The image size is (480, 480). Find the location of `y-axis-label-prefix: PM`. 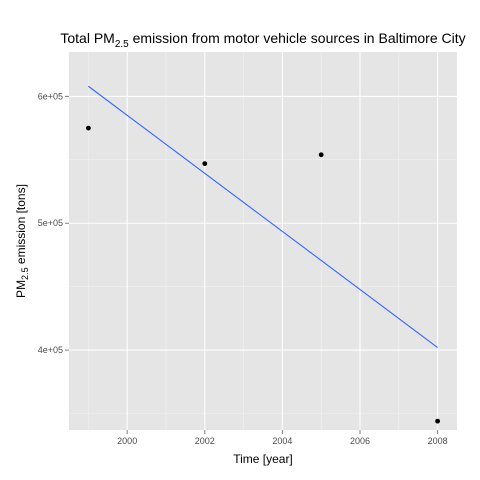

y-axis-label-prefix: PM is located at coordinates (21, 289).